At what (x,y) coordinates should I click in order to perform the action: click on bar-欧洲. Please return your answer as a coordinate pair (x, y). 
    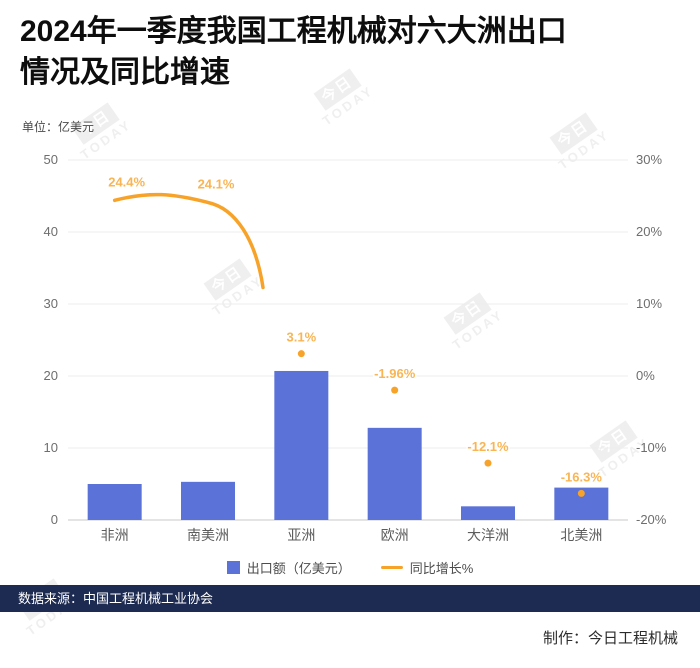
    Looking at the image, I should click on (394, 473).